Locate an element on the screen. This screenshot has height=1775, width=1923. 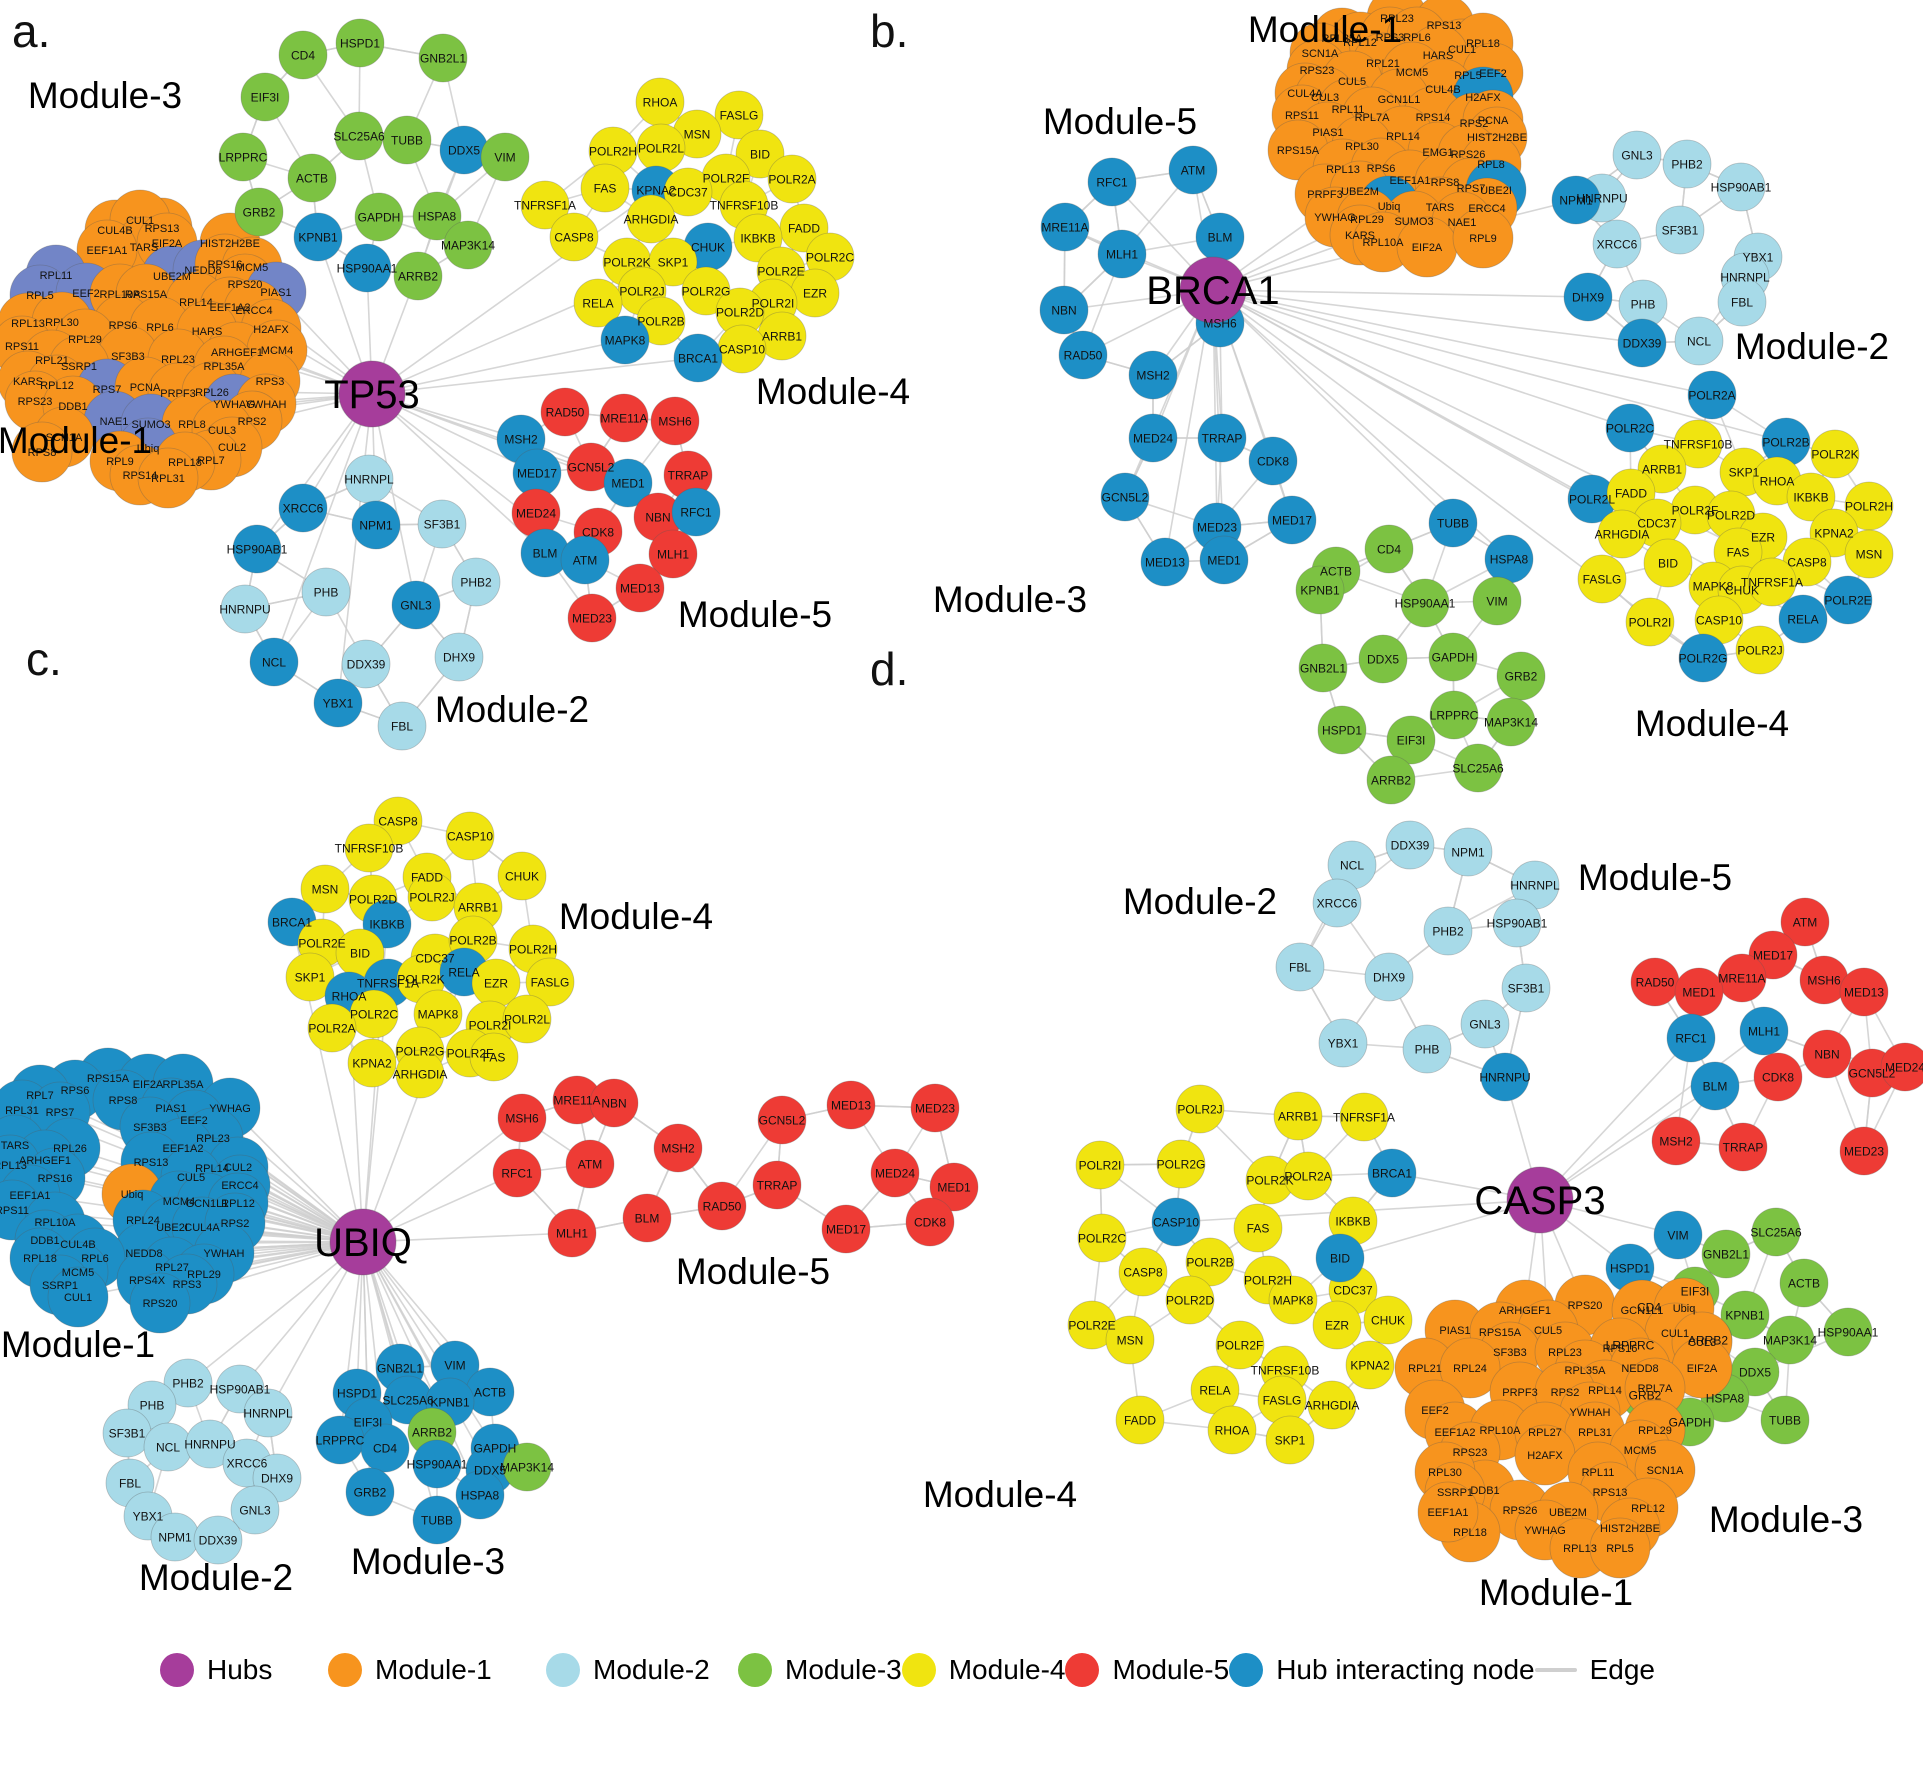
node-RFC1 is located at coordinates (517, 1173).